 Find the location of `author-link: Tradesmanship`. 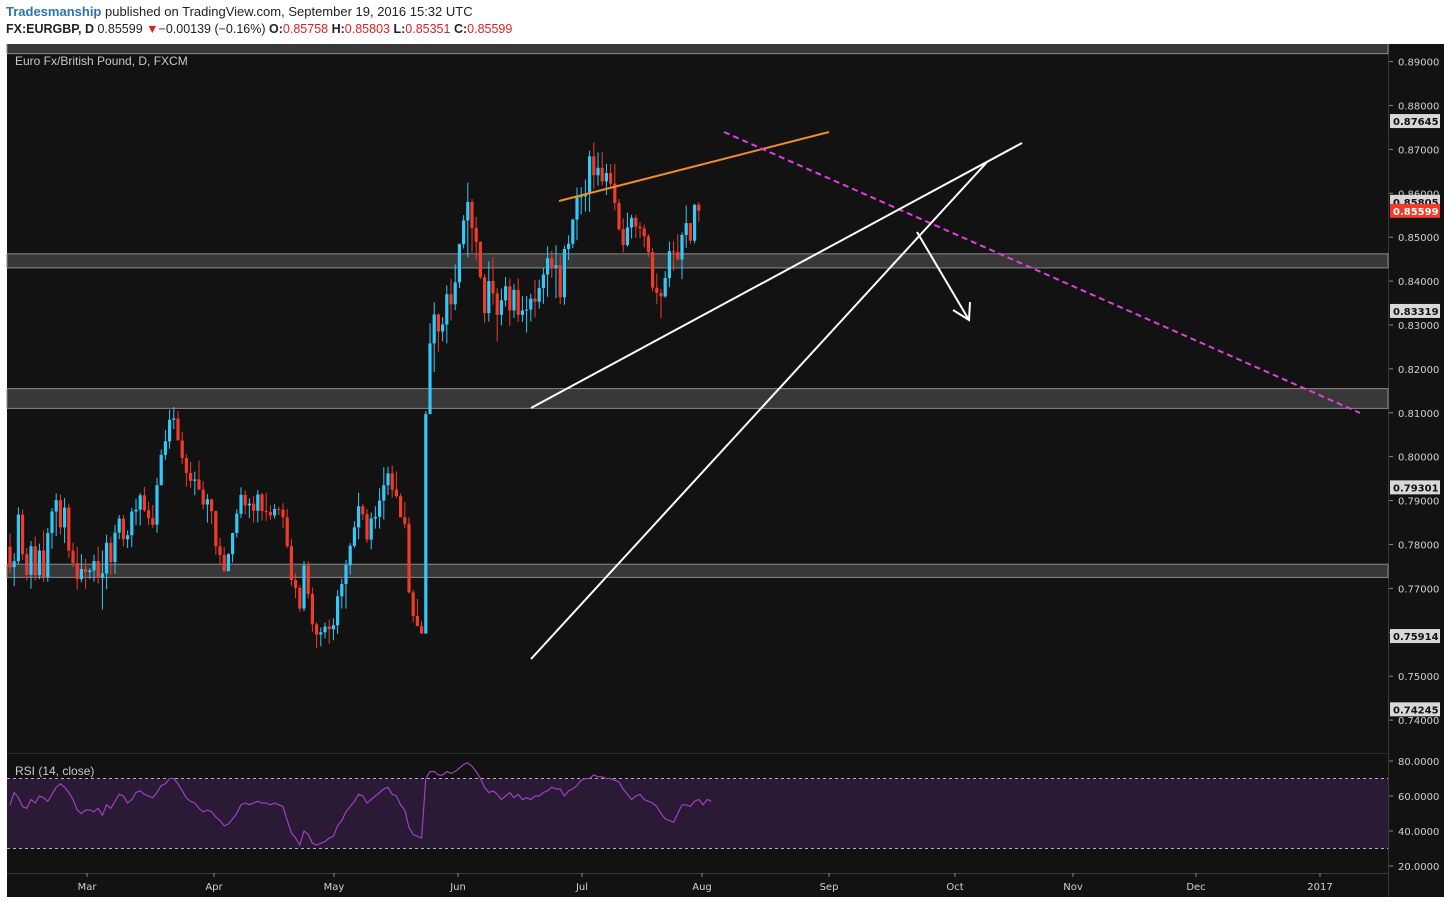

author-link: Tradesmanship is located at coordinates (54, 11).